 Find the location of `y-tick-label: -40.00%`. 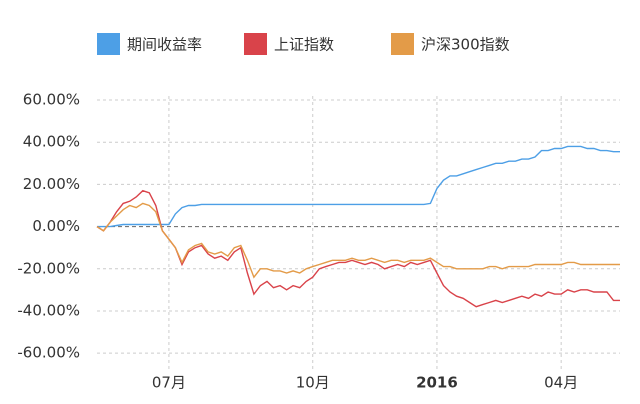

y-tick-label: -40.00% is located at coordinates (48, 310).